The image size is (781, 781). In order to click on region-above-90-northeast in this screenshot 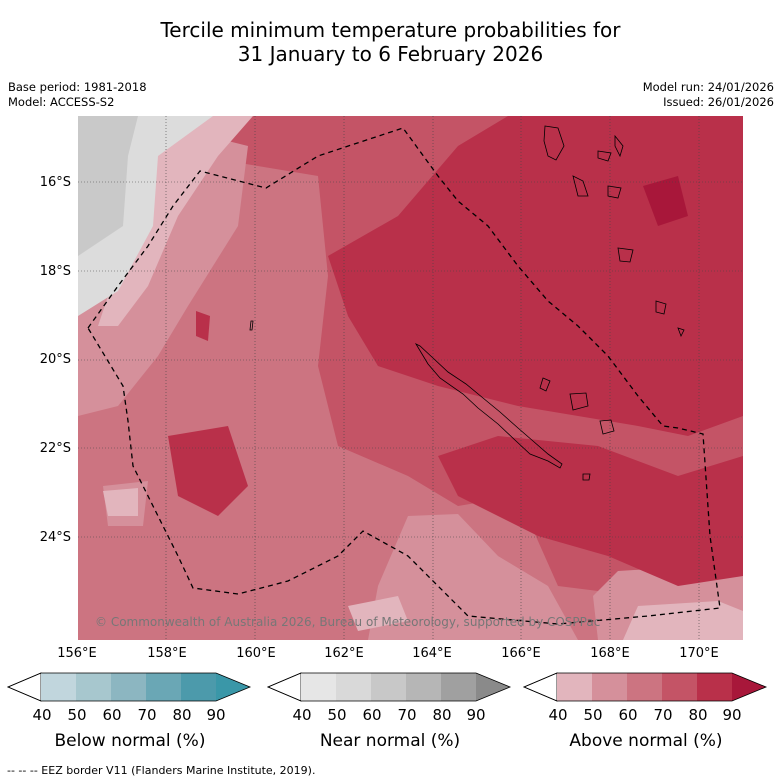, I will do `click(665, 201)`.